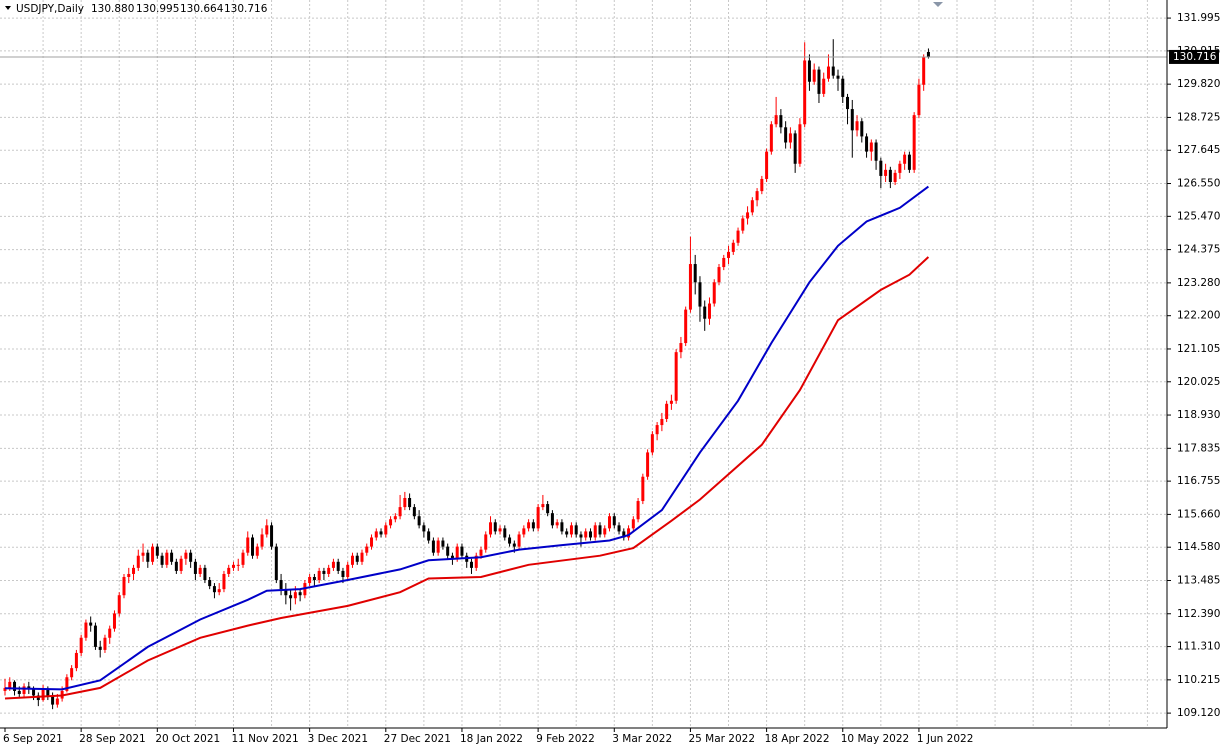 The height and width of the screenshot is (748, 1221). What do you see at coordinates (1198, 448) in the screenshot?
I see `y-tick-label: 117.835` at bounding box center [1198, 448].